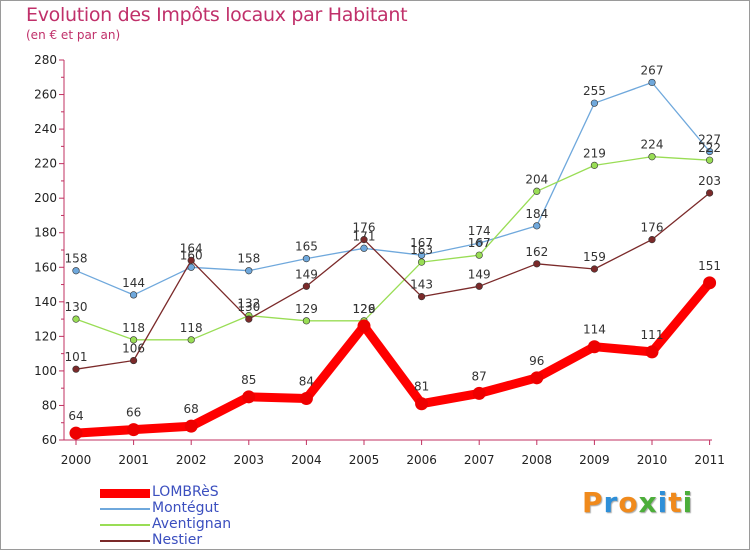  Describe the element at coordinates (648, 502) in the screenshot. I see `logo-letter: x` at that location.